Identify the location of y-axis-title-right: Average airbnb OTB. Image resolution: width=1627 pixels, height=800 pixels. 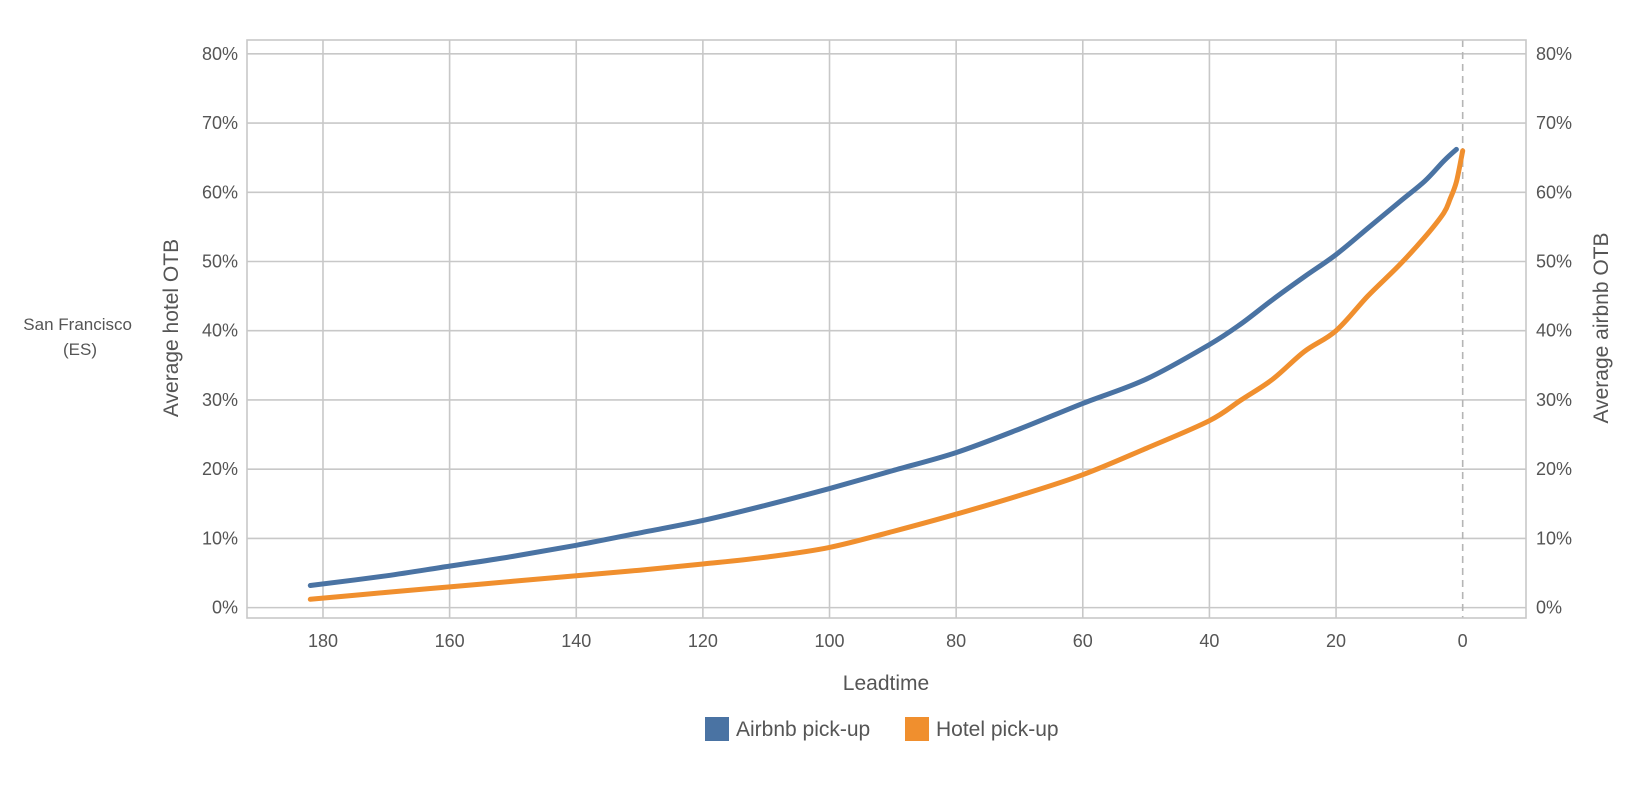
(1601, 327).